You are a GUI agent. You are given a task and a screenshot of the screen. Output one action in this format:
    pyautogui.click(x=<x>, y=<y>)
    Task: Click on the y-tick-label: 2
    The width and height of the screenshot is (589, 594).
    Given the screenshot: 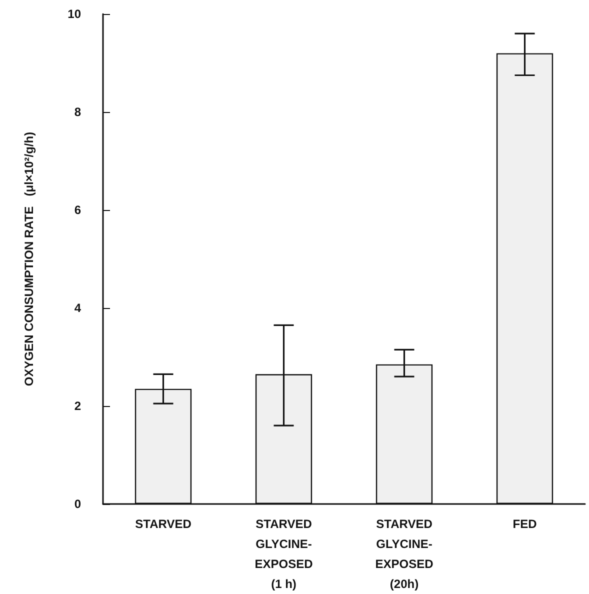 What is the action you would take?
    pyautogui.click(x=78, y=406)
    